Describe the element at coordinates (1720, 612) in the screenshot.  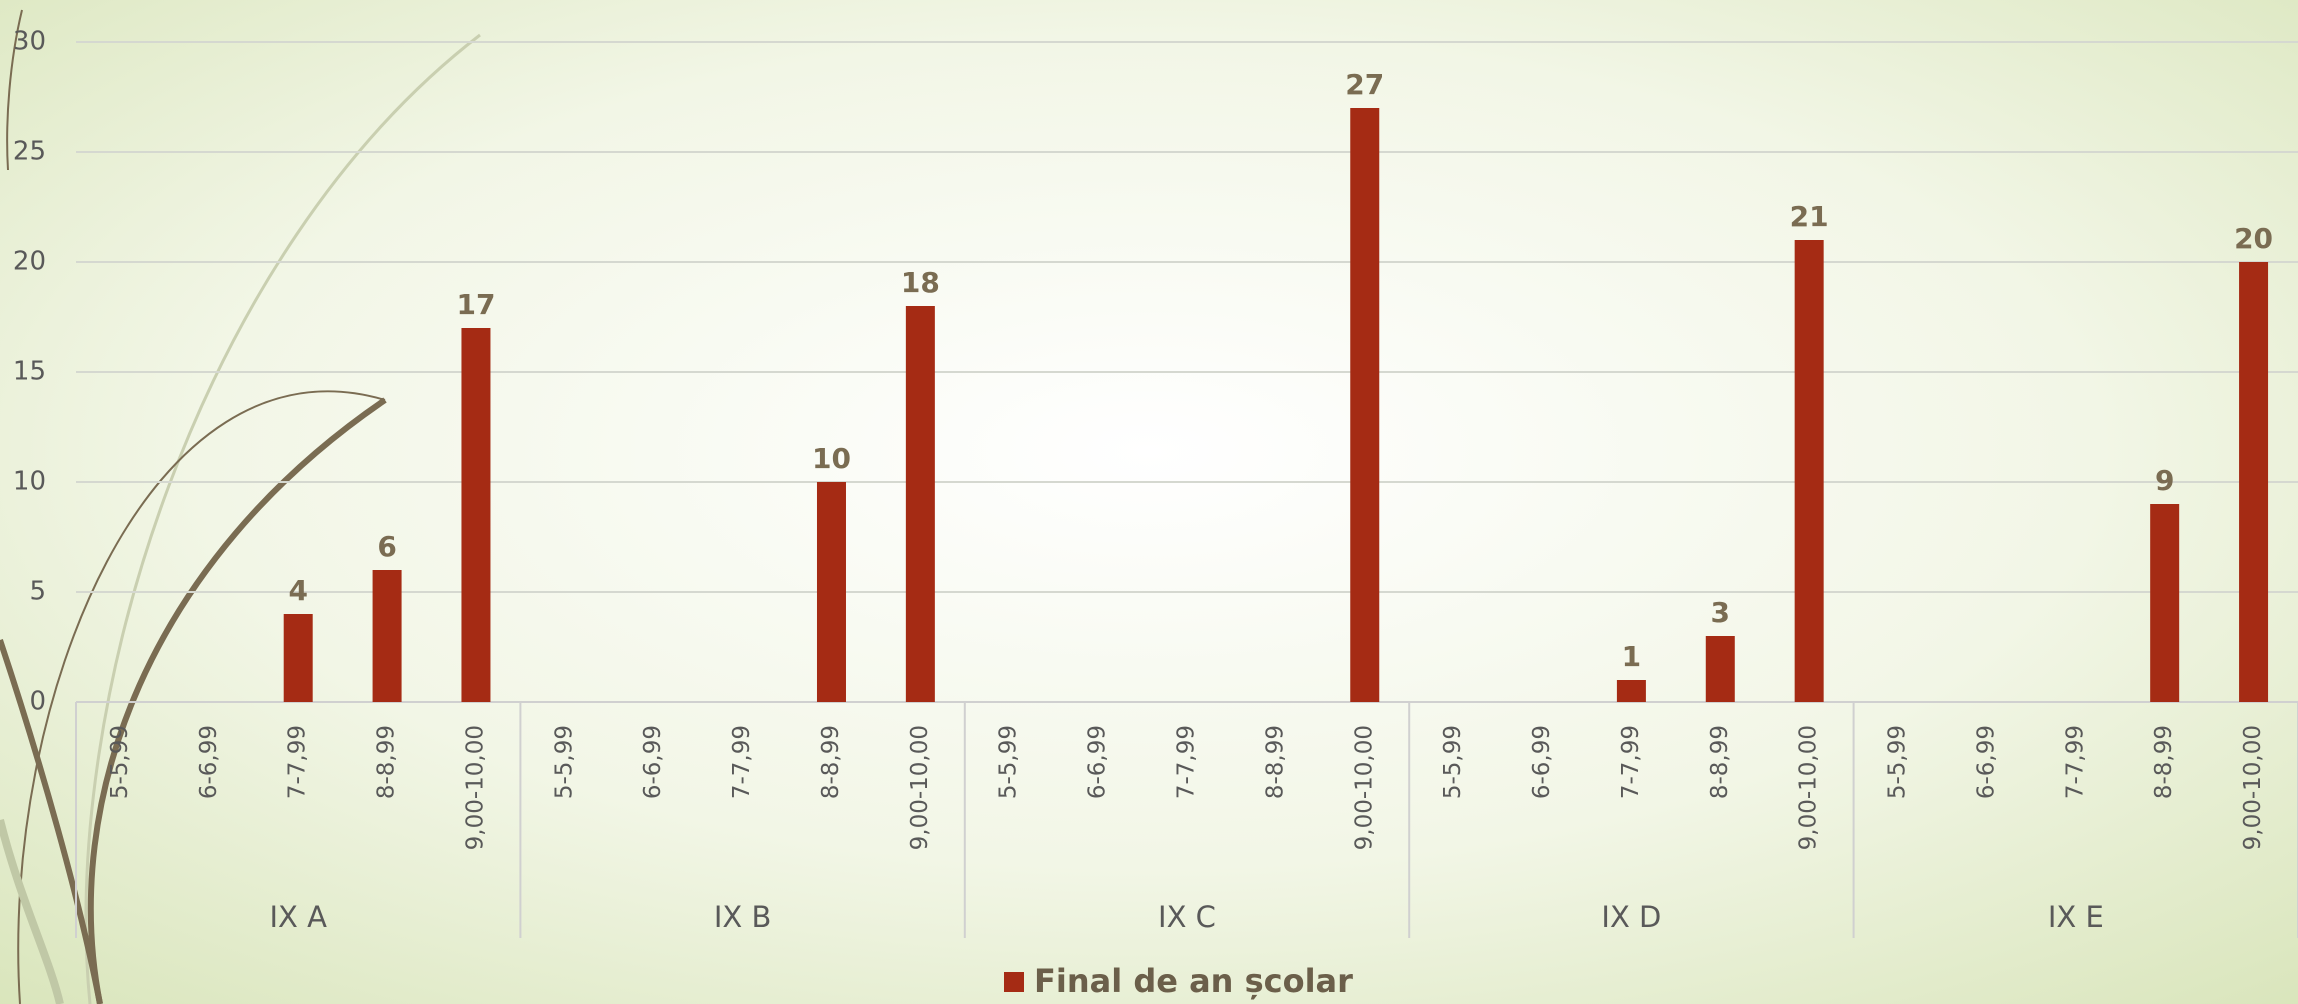
I see `value-label: 3` at that location.